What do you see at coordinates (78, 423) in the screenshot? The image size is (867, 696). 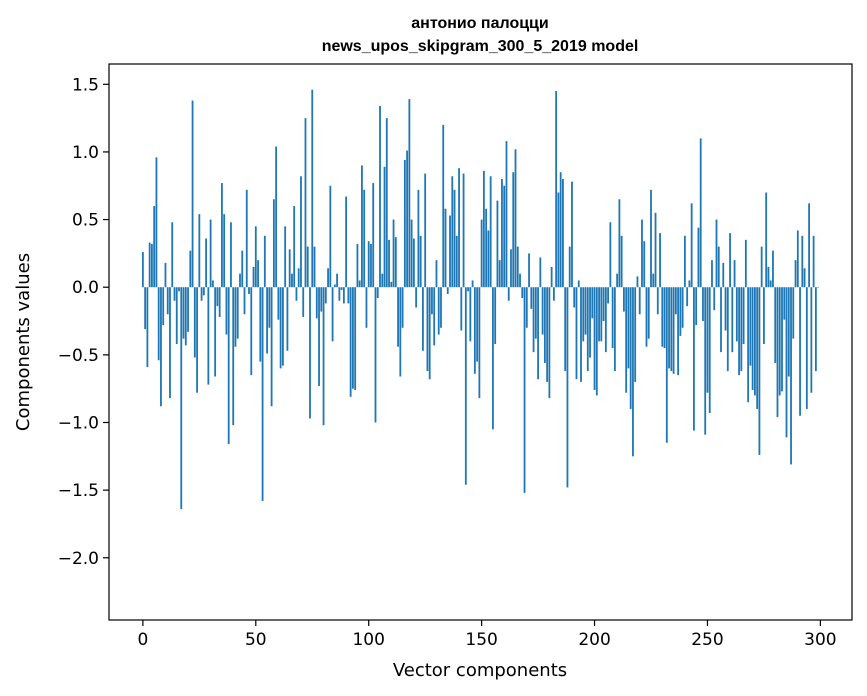 I see `y-tick-label: −1.0` at bounding box center [78, 423].